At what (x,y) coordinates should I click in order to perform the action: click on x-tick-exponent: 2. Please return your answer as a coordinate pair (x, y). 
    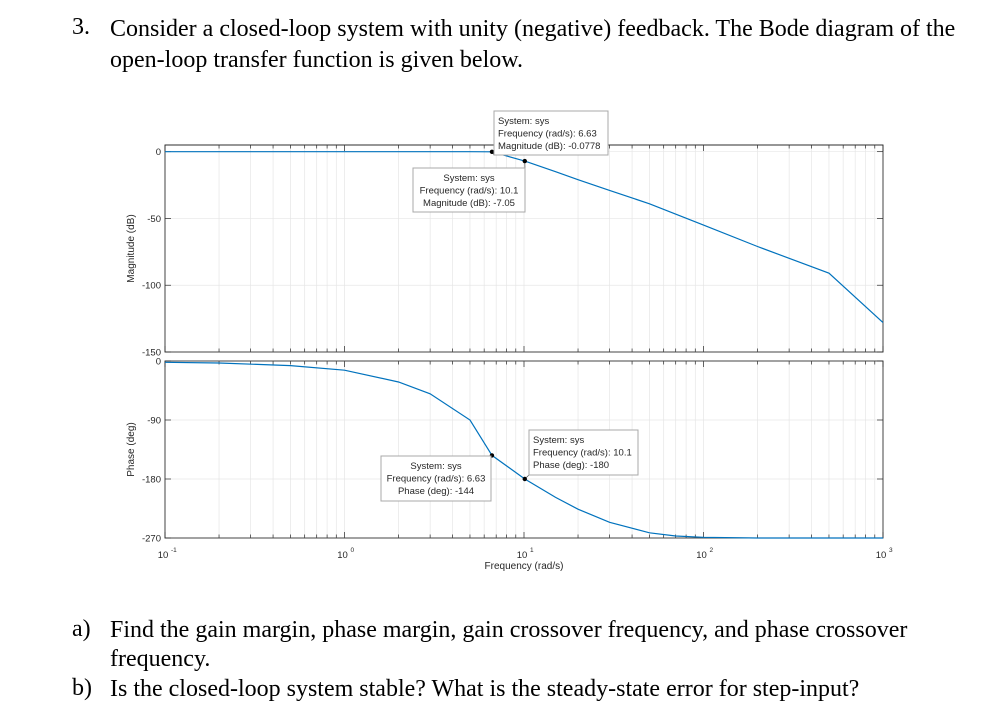
    Looking at the image, I should click on (712, 550).